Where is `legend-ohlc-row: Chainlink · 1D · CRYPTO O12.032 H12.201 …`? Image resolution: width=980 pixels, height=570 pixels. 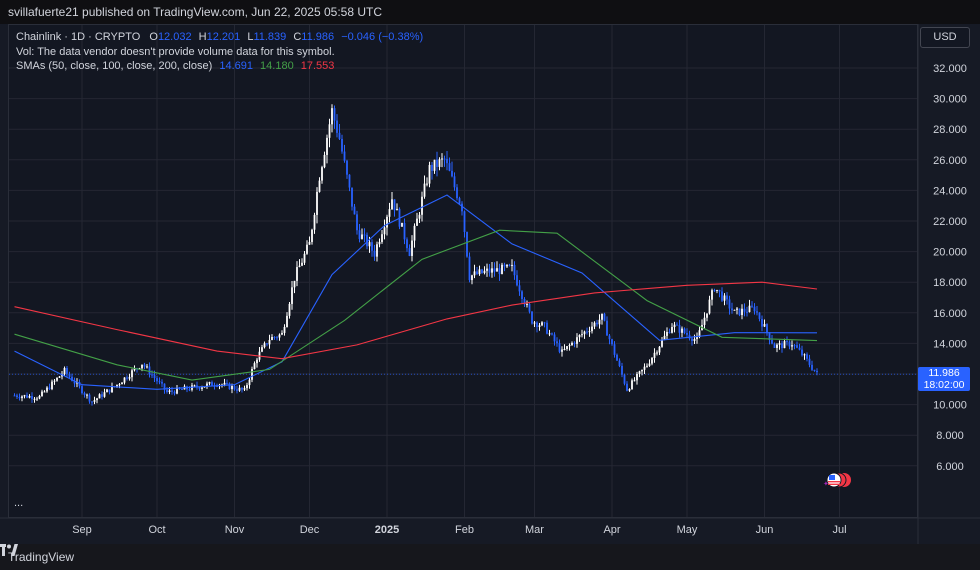 legend-ohlc-row: Chainlink · 1D · CRYPTO O12.032 H12.201 … is located at coordinates (219, 37).